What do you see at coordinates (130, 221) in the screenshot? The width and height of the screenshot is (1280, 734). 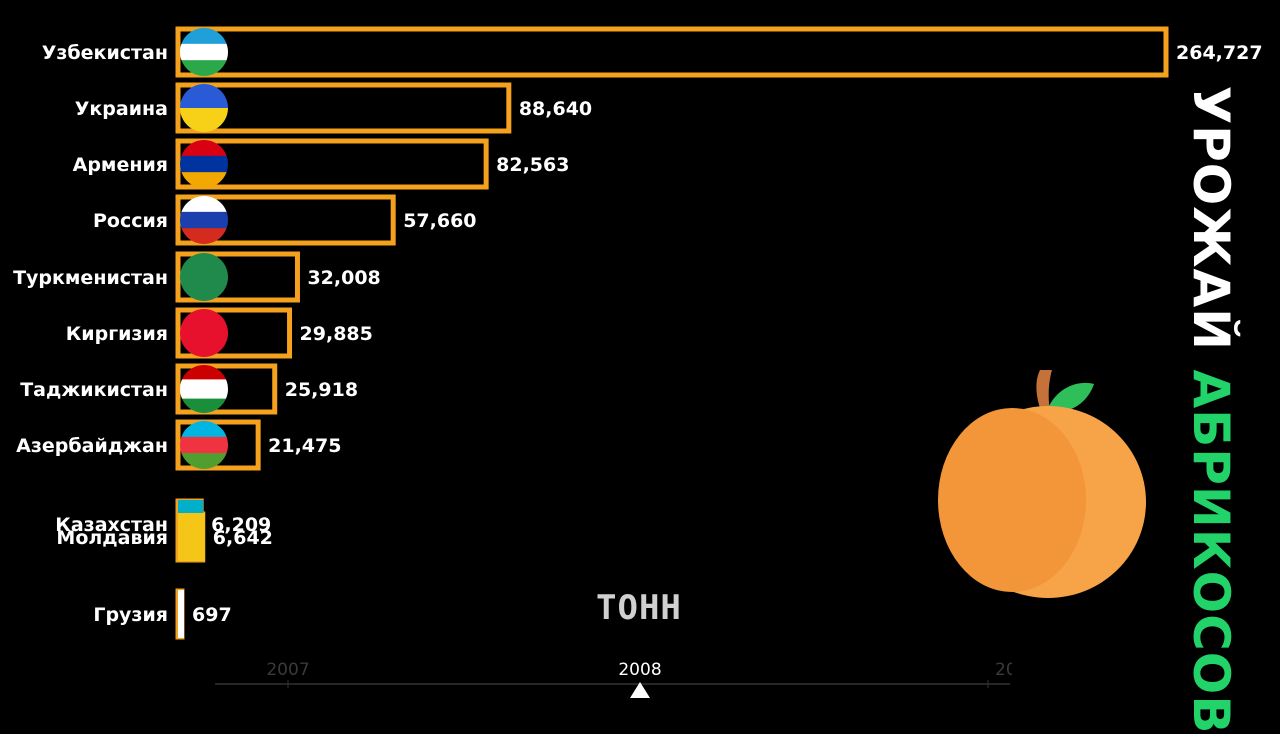 I see `category-label: Россия` at bounding box center [130, 221].